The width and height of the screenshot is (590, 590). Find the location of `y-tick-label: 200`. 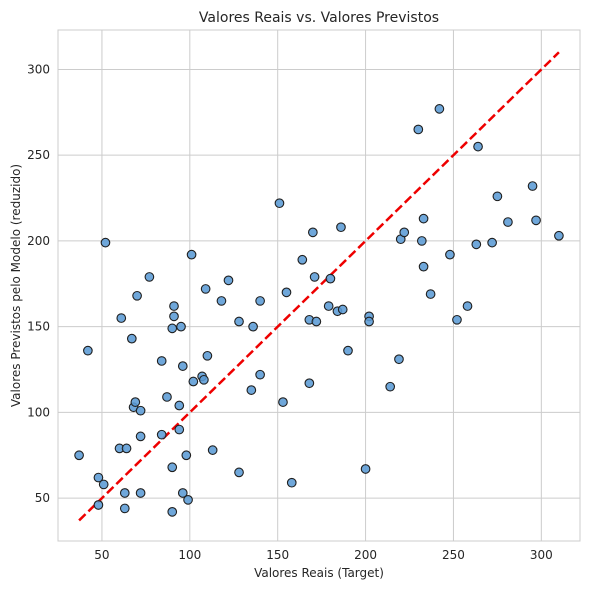

y-tick-label: 200 is located at coordinates (38, 241).